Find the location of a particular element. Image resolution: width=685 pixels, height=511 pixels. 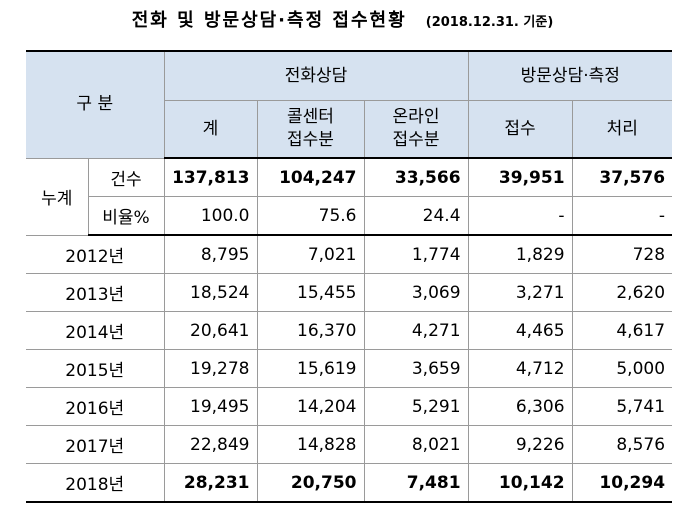

header-online: 온라인 접수분 is located at coordinates (416, 129).